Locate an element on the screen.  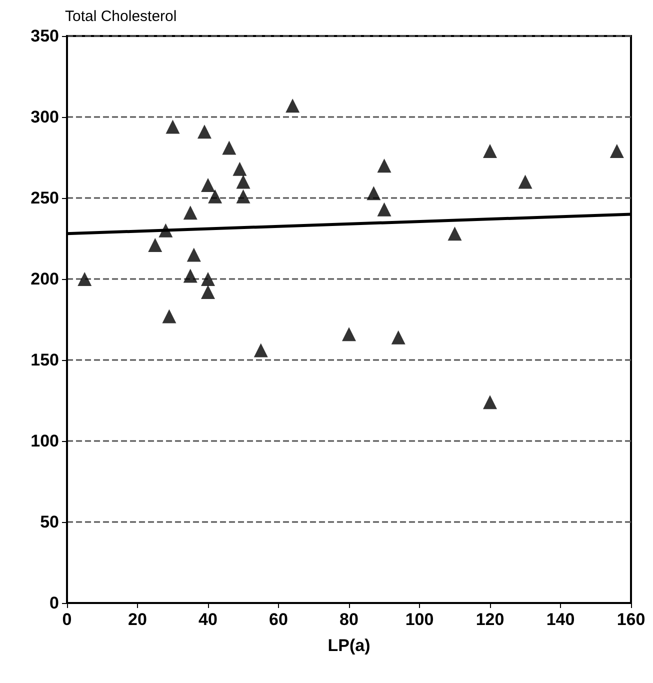
x-tick-label: 160 is located at coordinates (631, 619).